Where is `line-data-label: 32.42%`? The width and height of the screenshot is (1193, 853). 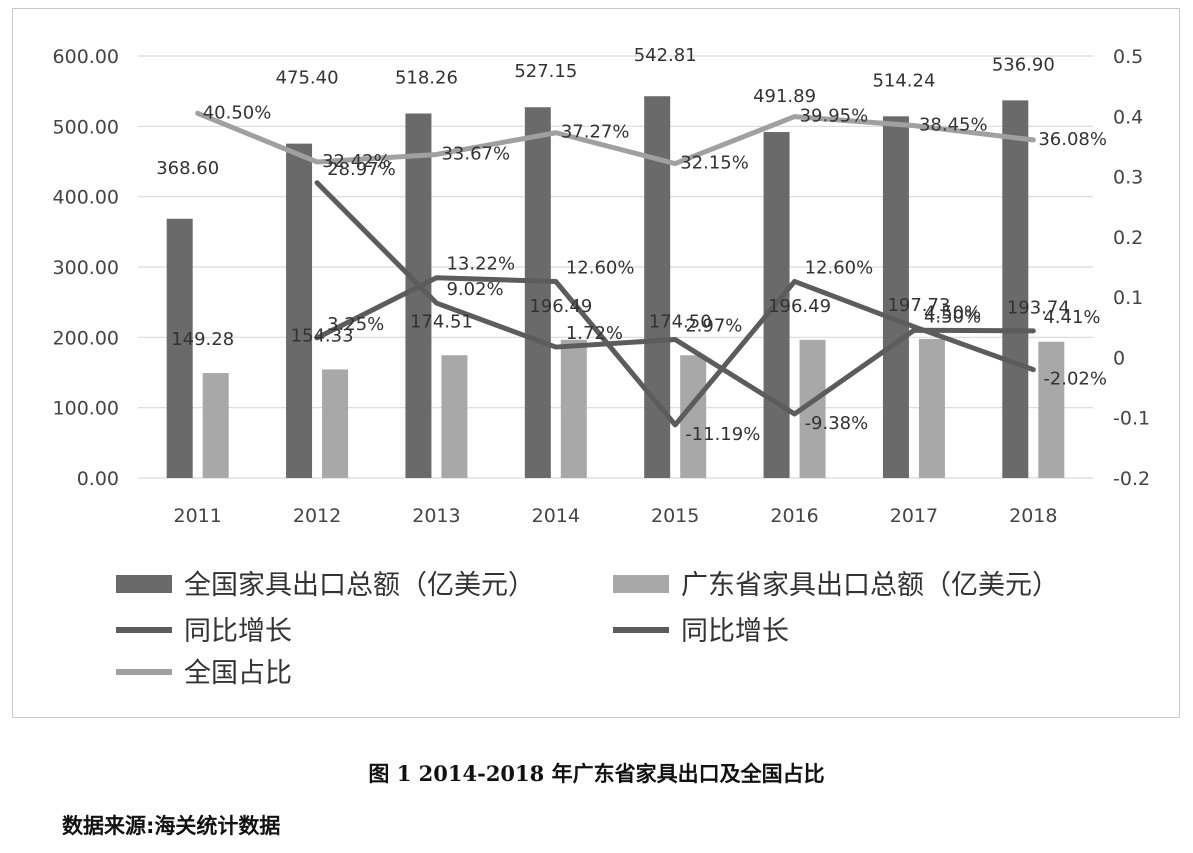
line-data-label: 32.42% is located at coordinates (356, 161).